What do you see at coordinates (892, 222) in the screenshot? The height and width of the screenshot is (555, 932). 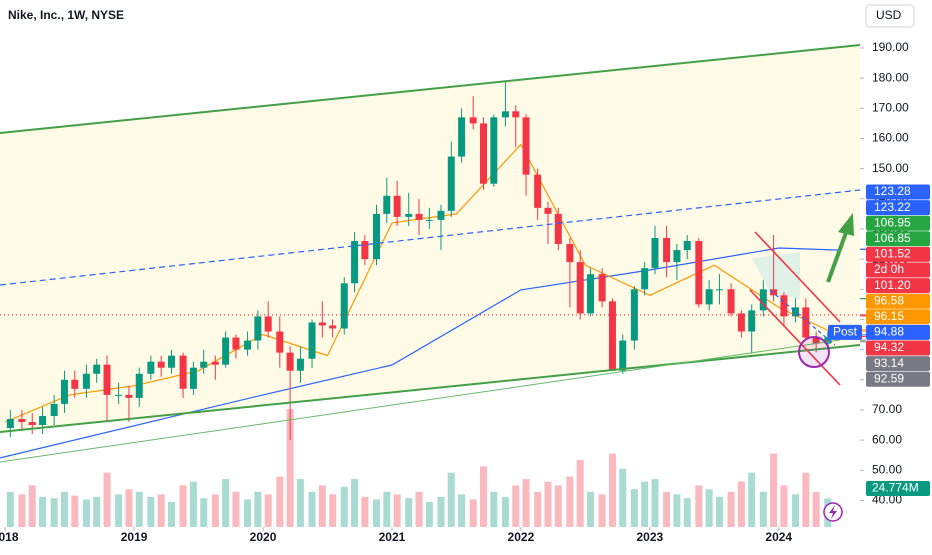 I see `price-marker-label: 106.95` at bounding box center [892, 222].